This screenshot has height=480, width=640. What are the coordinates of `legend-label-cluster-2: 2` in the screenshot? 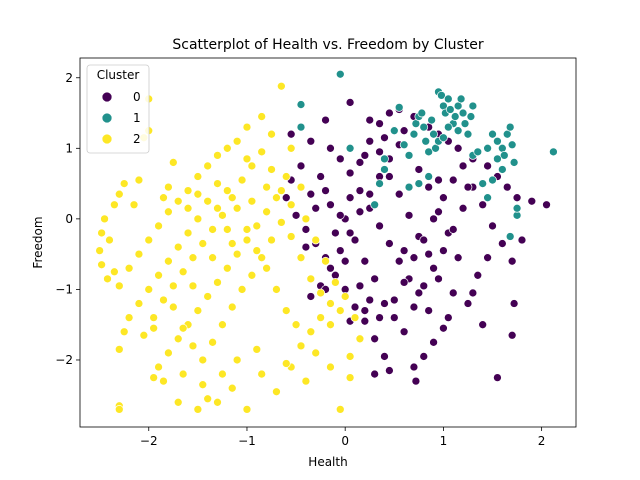 It's located at (137, 139).